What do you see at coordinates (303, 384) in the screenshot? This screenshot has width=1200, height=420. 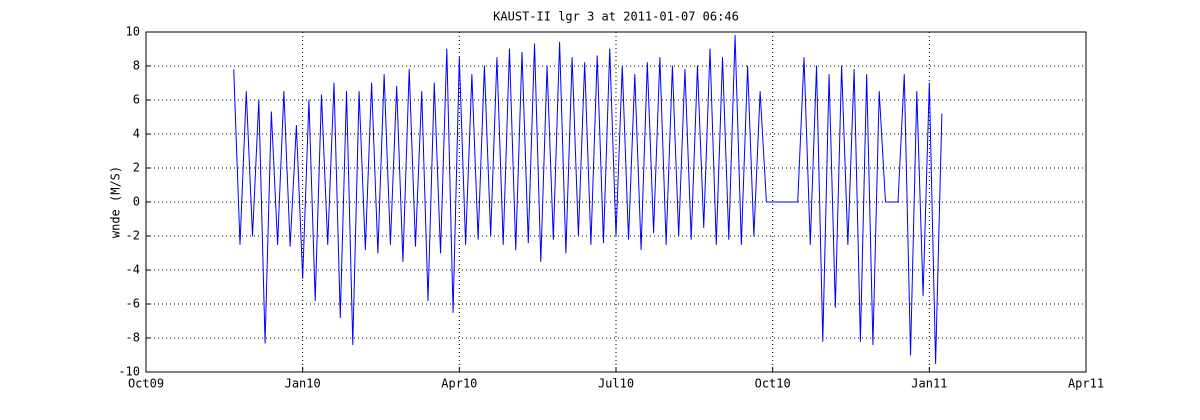 I see `x-tick-label: Jan10` at bounding box center [303, 384].